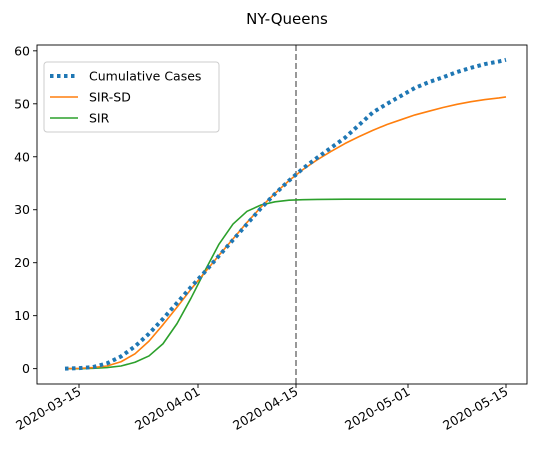  What do you see at coordinates (377, 408) in the screenshot?
I see `x-tick-label: 2020-05-01` at bounding box center [377, 408].